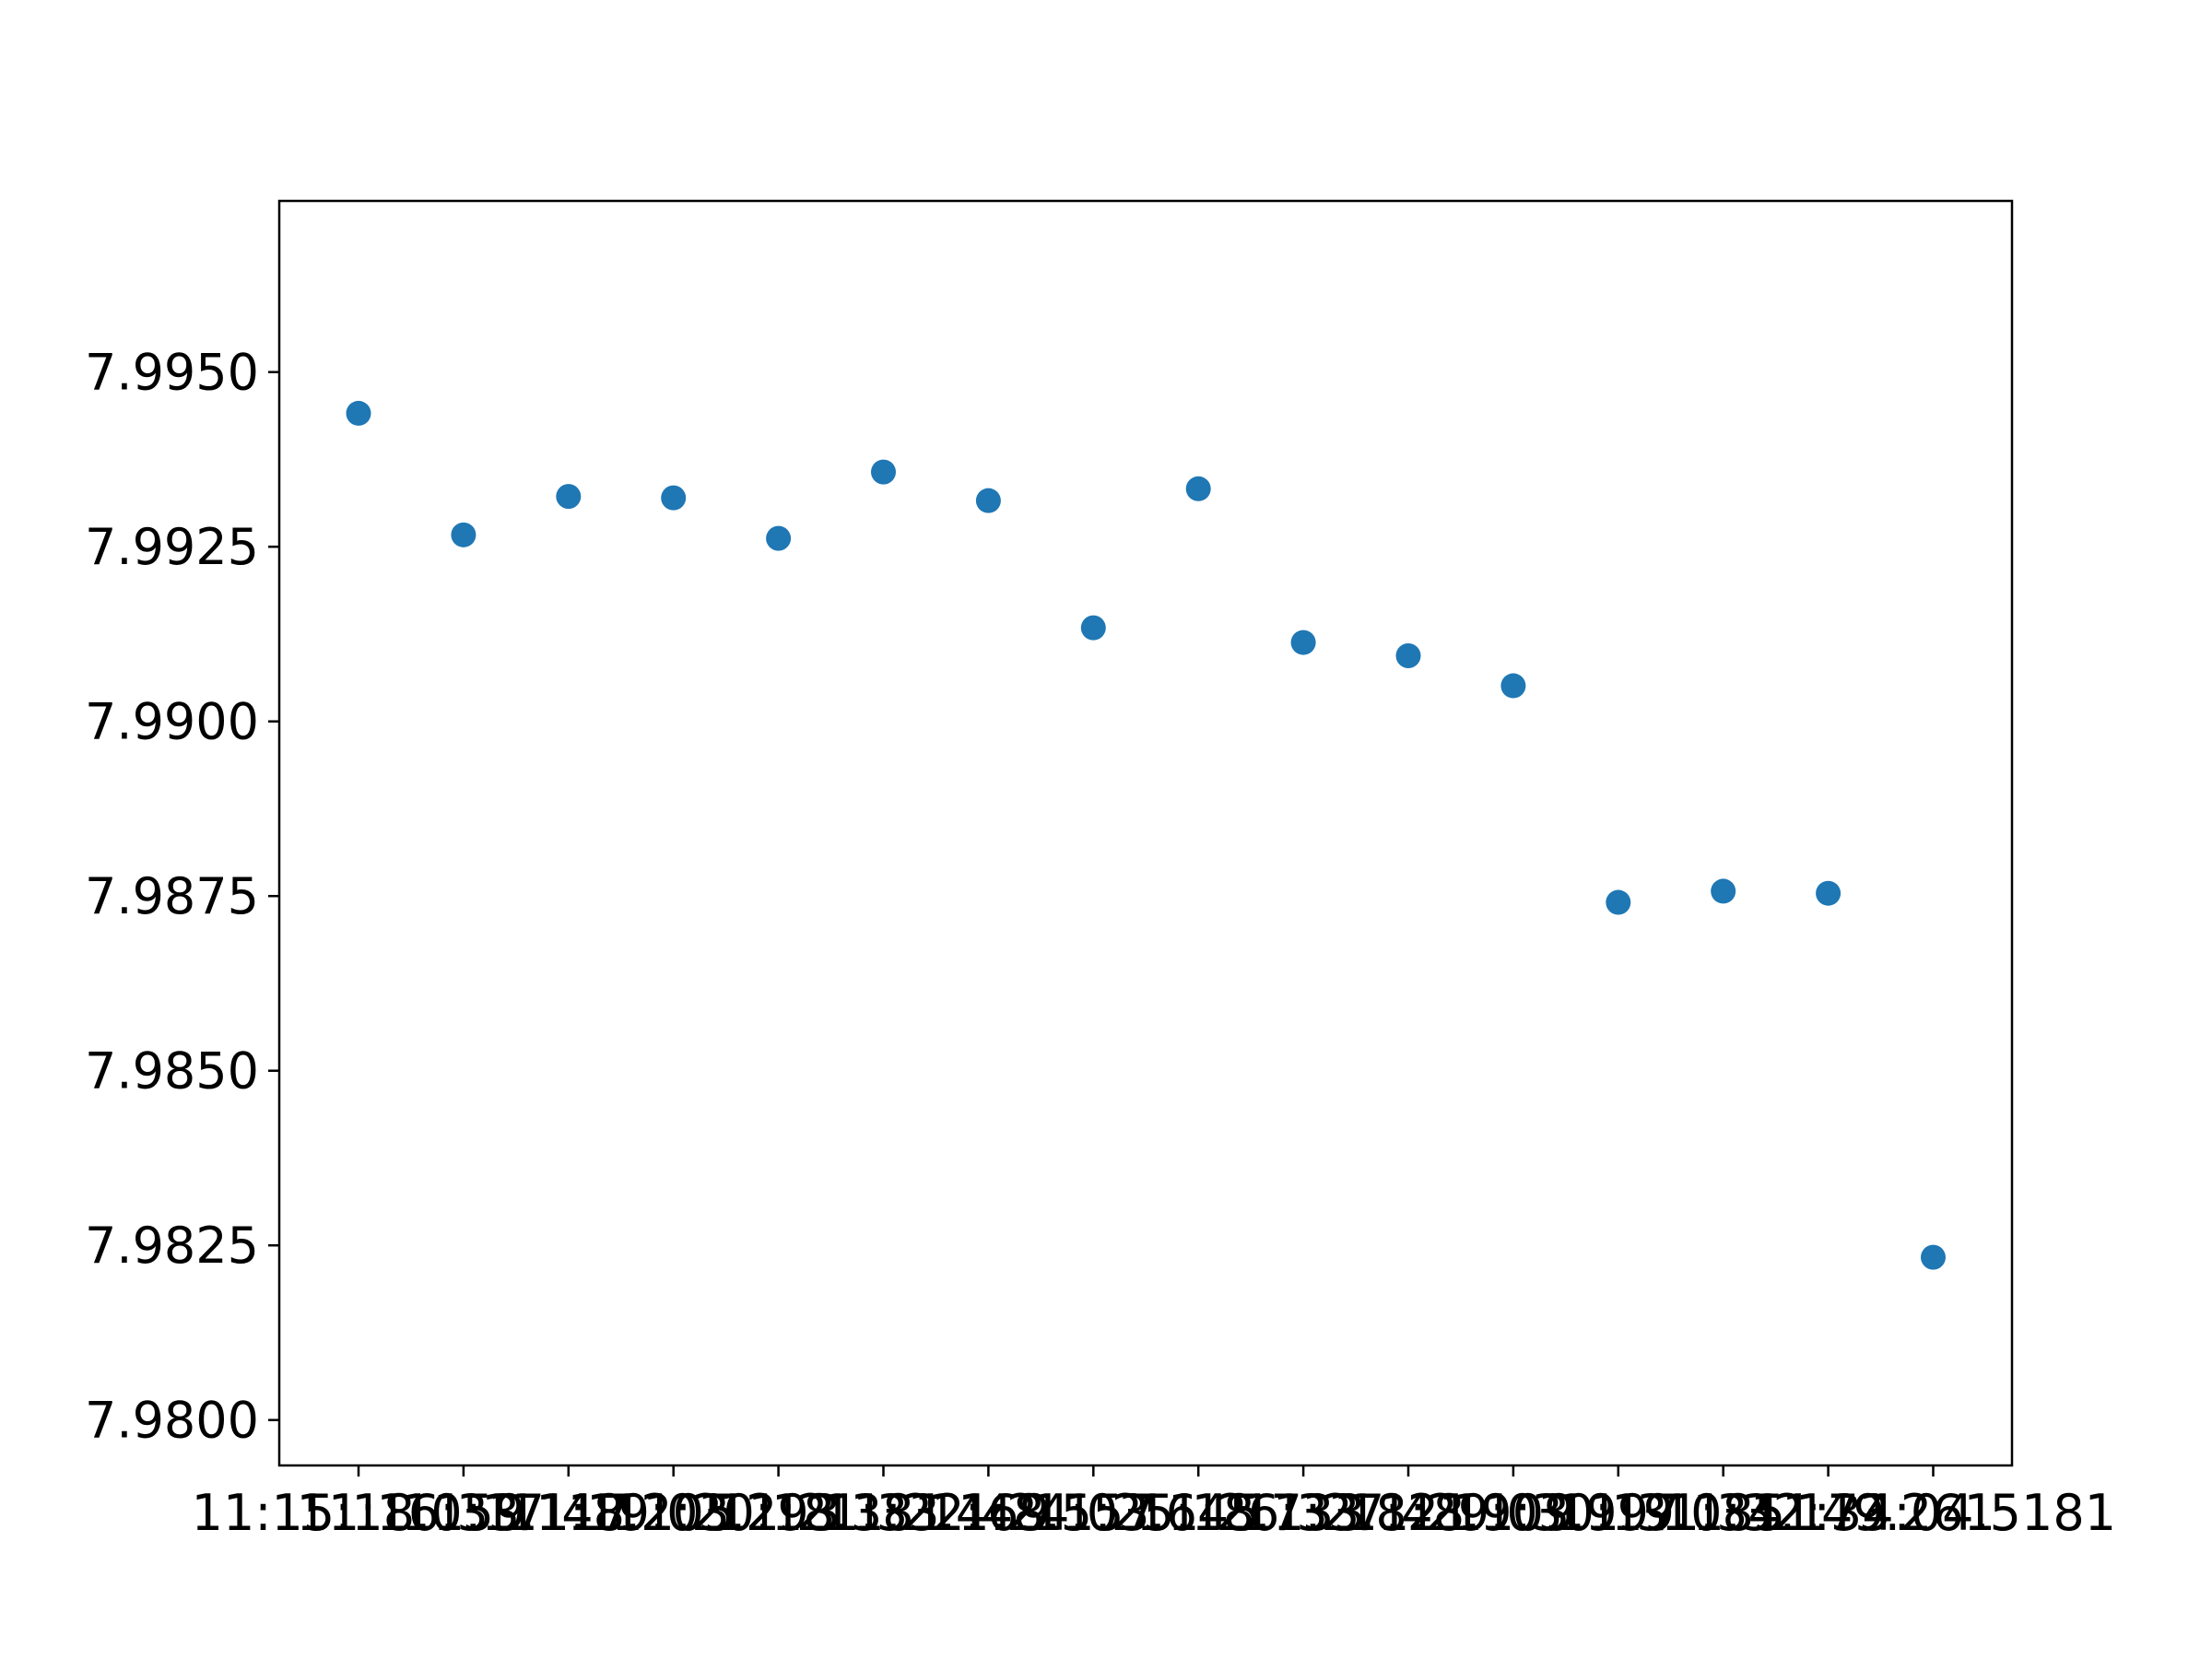 This screenshot has width=2212, height=1659. I want to click on x-tick-label: 11:21:33.469, so click(883, 1513).